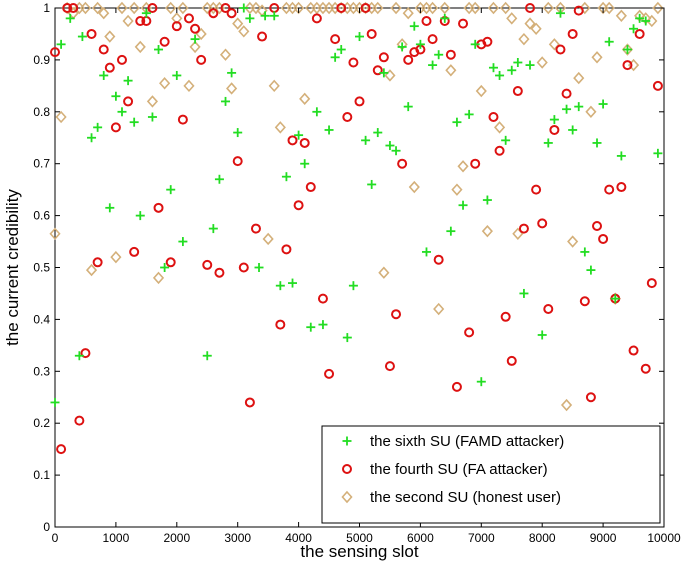  I want to click on y-tick-label: 0.1, so click(41, 475).